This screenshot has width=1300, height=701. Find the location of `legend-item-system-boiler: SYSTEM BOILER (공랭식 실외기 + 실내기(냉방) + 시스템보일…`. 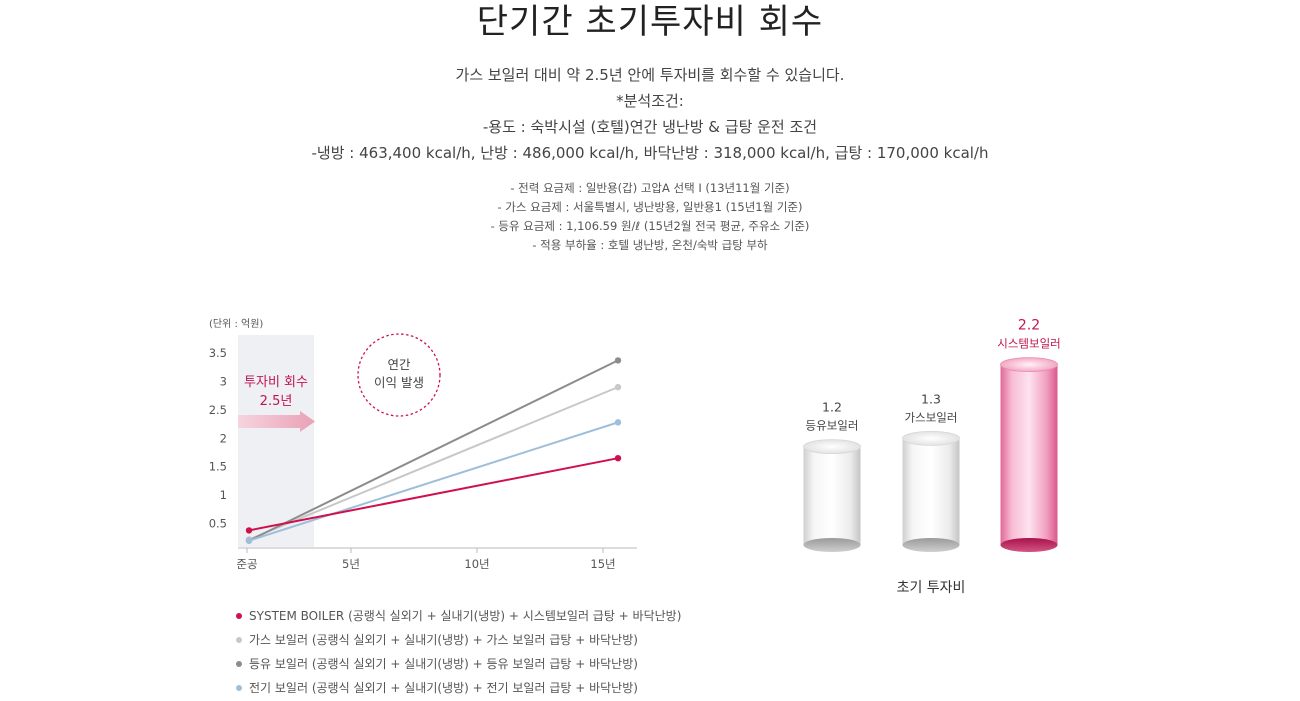

legend-item-system-boiler: SYSTEM BOILER (공랭식 실외기 + 실내기(냉방) + 시스템보일… is located at coordinates (458, 616).